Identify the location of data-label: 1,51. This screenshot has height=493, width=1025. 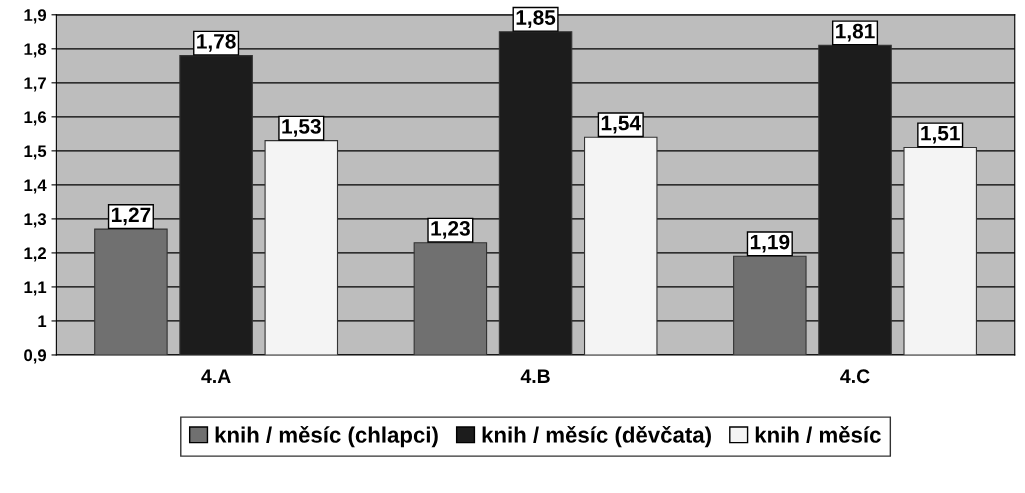
(940, 135).